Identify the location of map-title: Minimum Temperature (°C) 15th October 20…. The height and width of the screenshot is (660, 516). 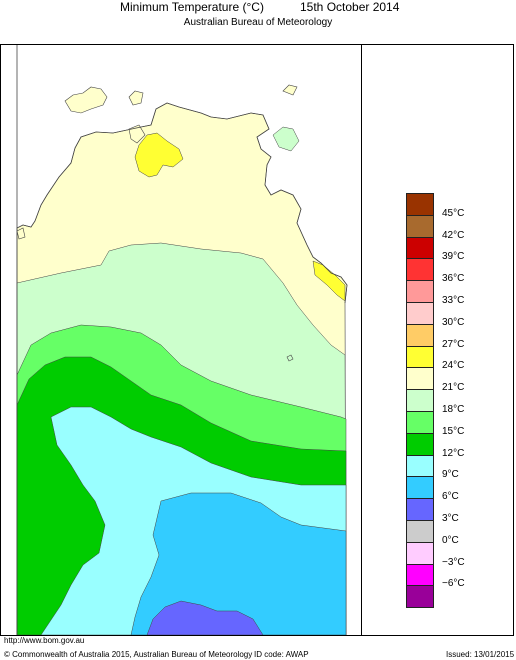
(258, 7).